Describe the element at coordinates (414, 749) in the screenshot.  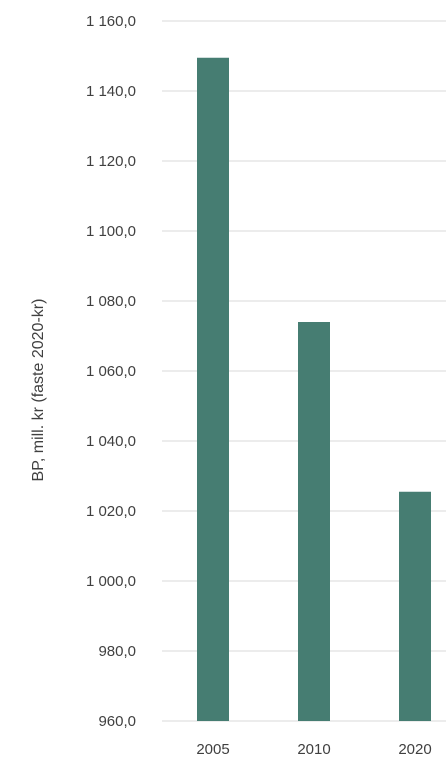
I see `x-tick-label: 2020` at that location.